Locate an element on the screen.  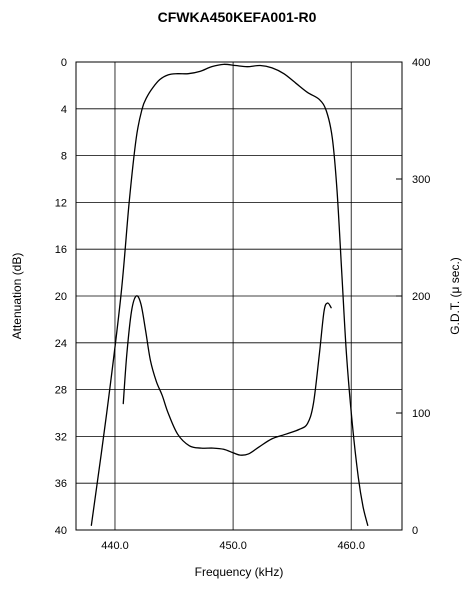
x-tick-label: 450.0 is located at coordinates (233, 546).